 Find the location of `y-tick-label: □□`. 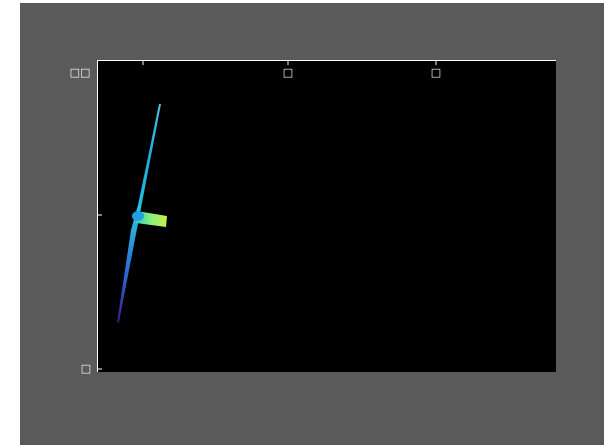

y-tick-label: □□ is located at coordinates (80, 72).